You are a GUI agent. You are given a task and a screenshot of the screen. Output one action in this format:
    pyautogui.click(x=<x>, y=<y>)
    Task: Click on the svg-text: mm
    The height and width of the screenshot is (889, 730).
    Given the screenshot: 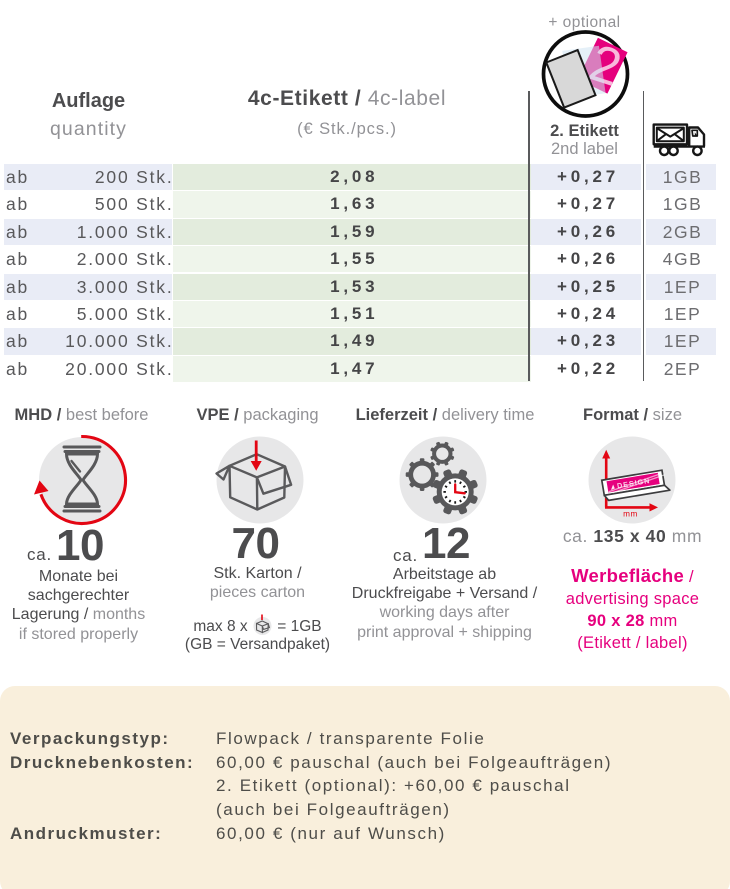 What is the action you would take?
    pyautogui.click(x=630, y=514)
    